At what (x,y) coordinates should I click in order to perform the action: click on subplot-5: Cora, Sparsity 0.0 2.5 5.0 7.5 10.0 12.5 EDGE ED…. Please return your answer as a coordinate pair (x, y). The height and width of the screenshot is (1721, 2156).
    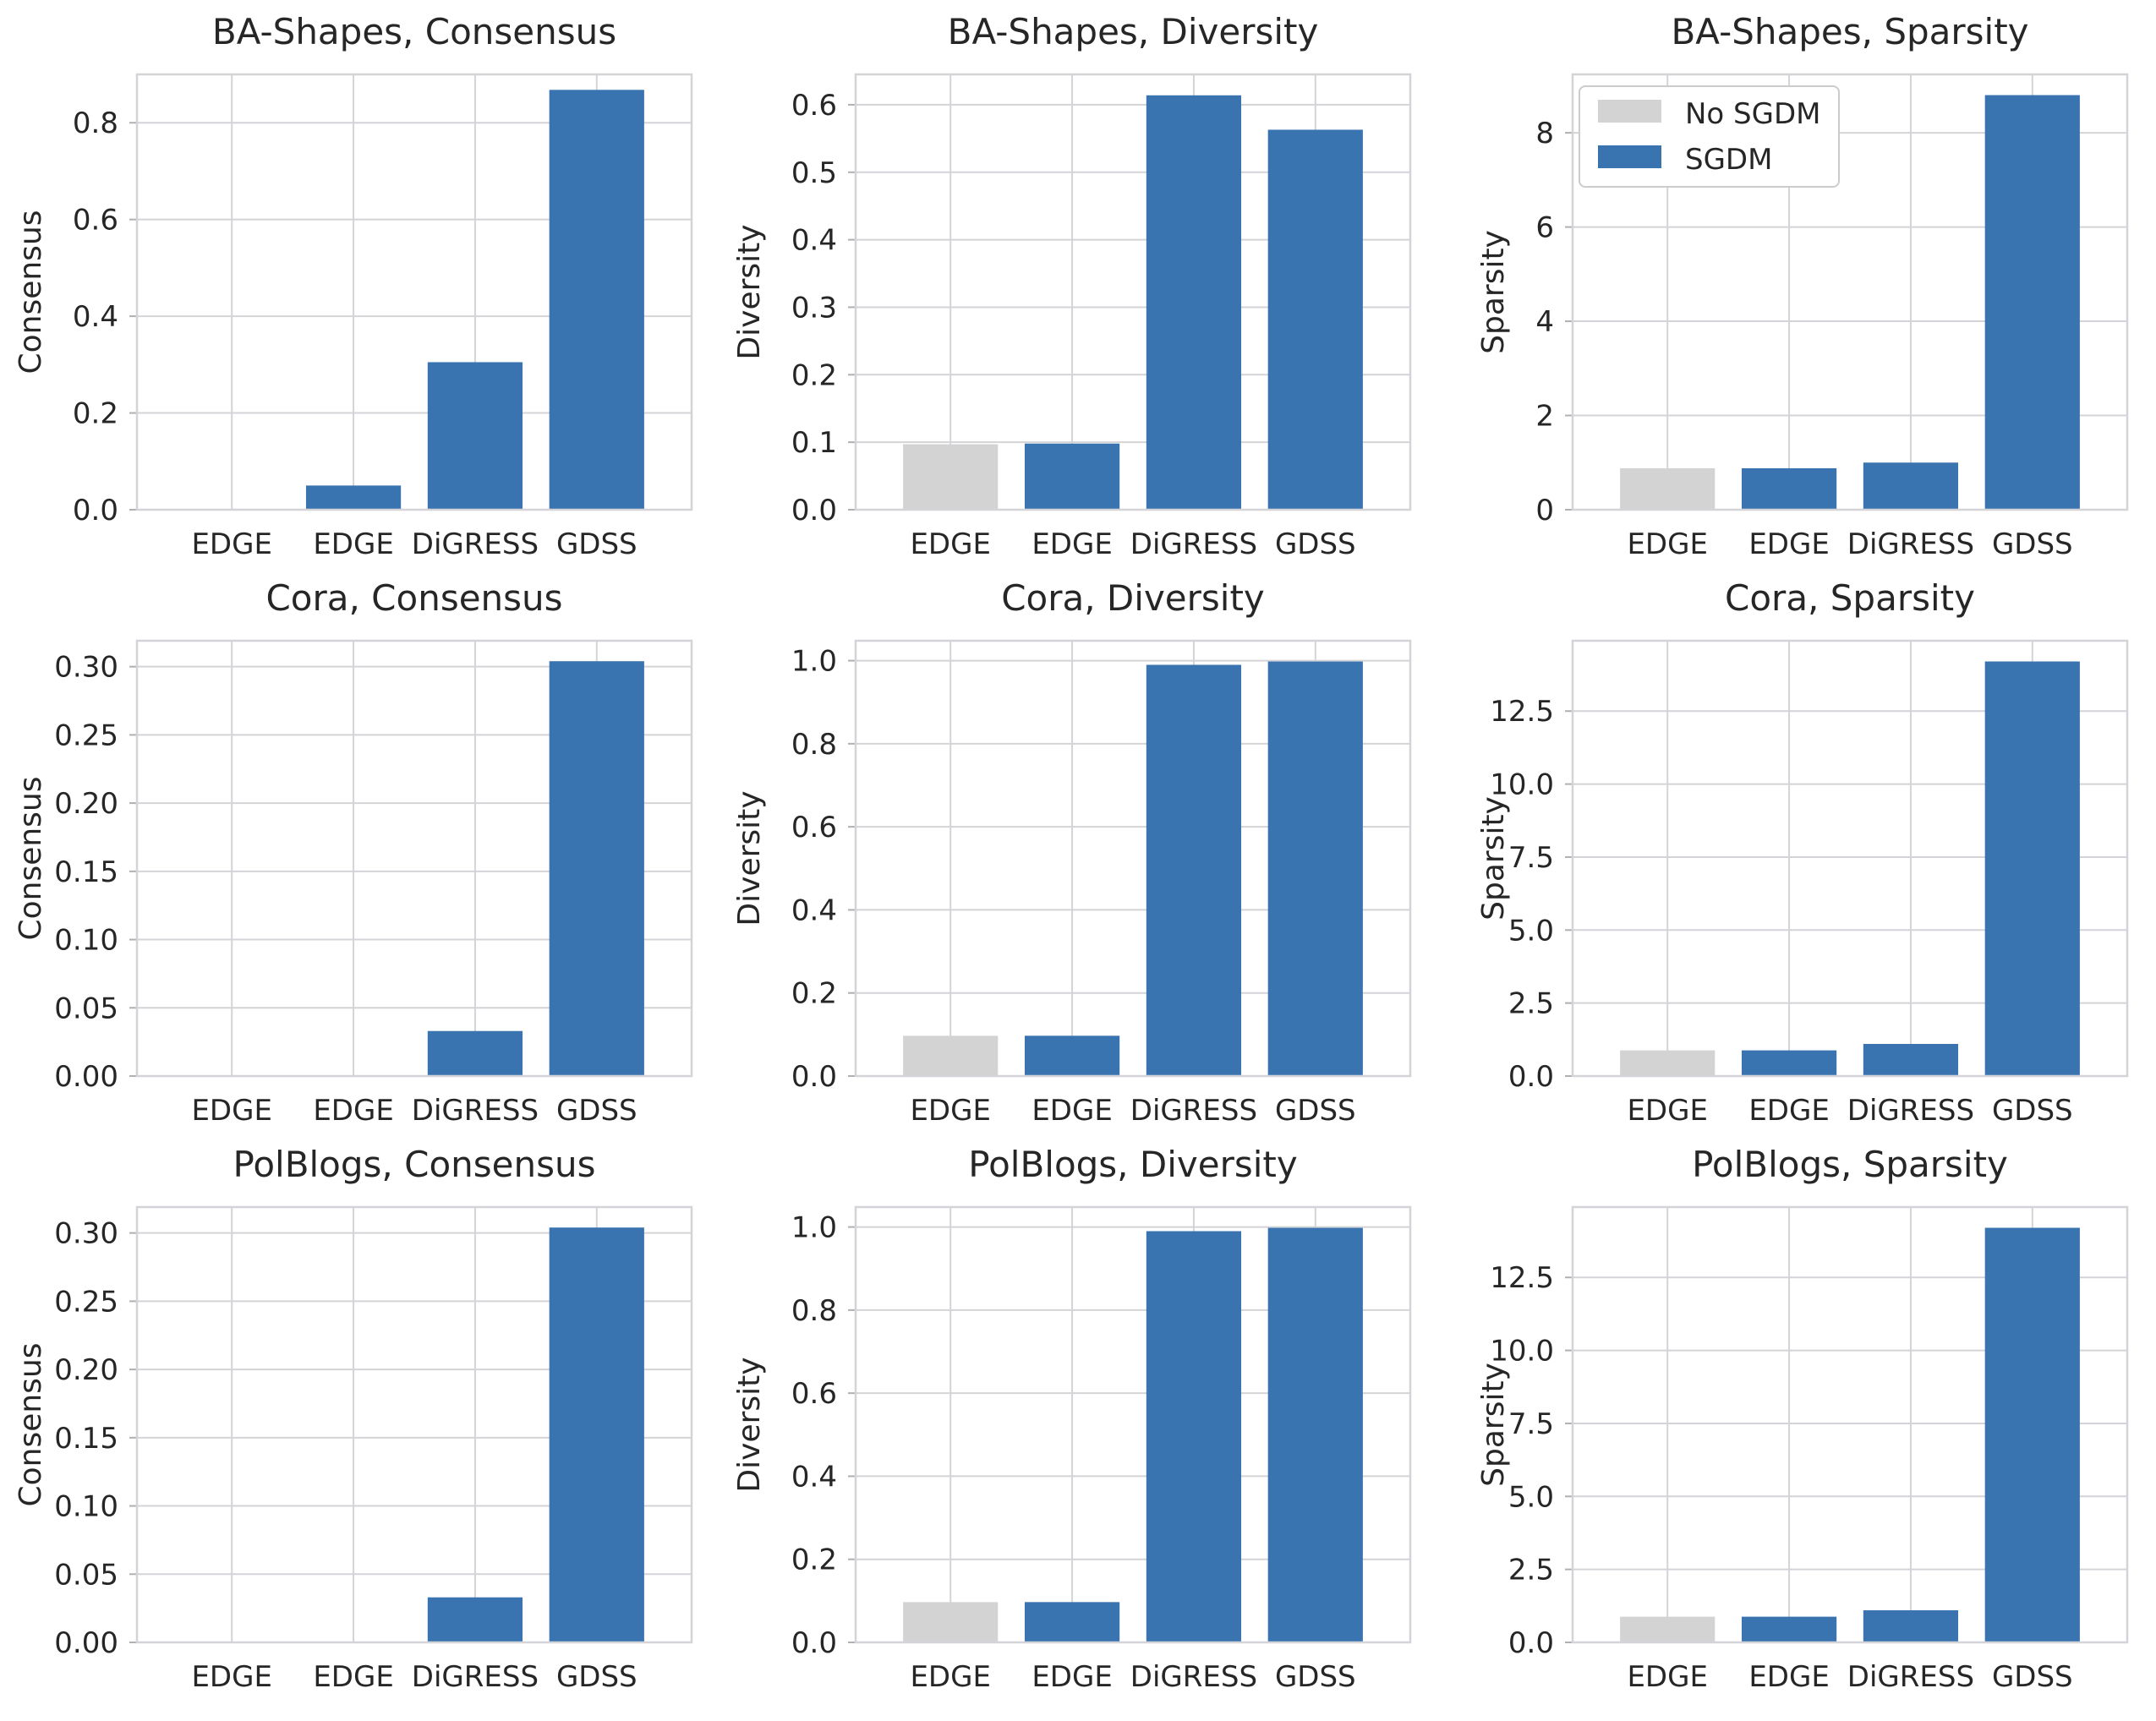
    Looking at the image, I should click on (1802, 852).